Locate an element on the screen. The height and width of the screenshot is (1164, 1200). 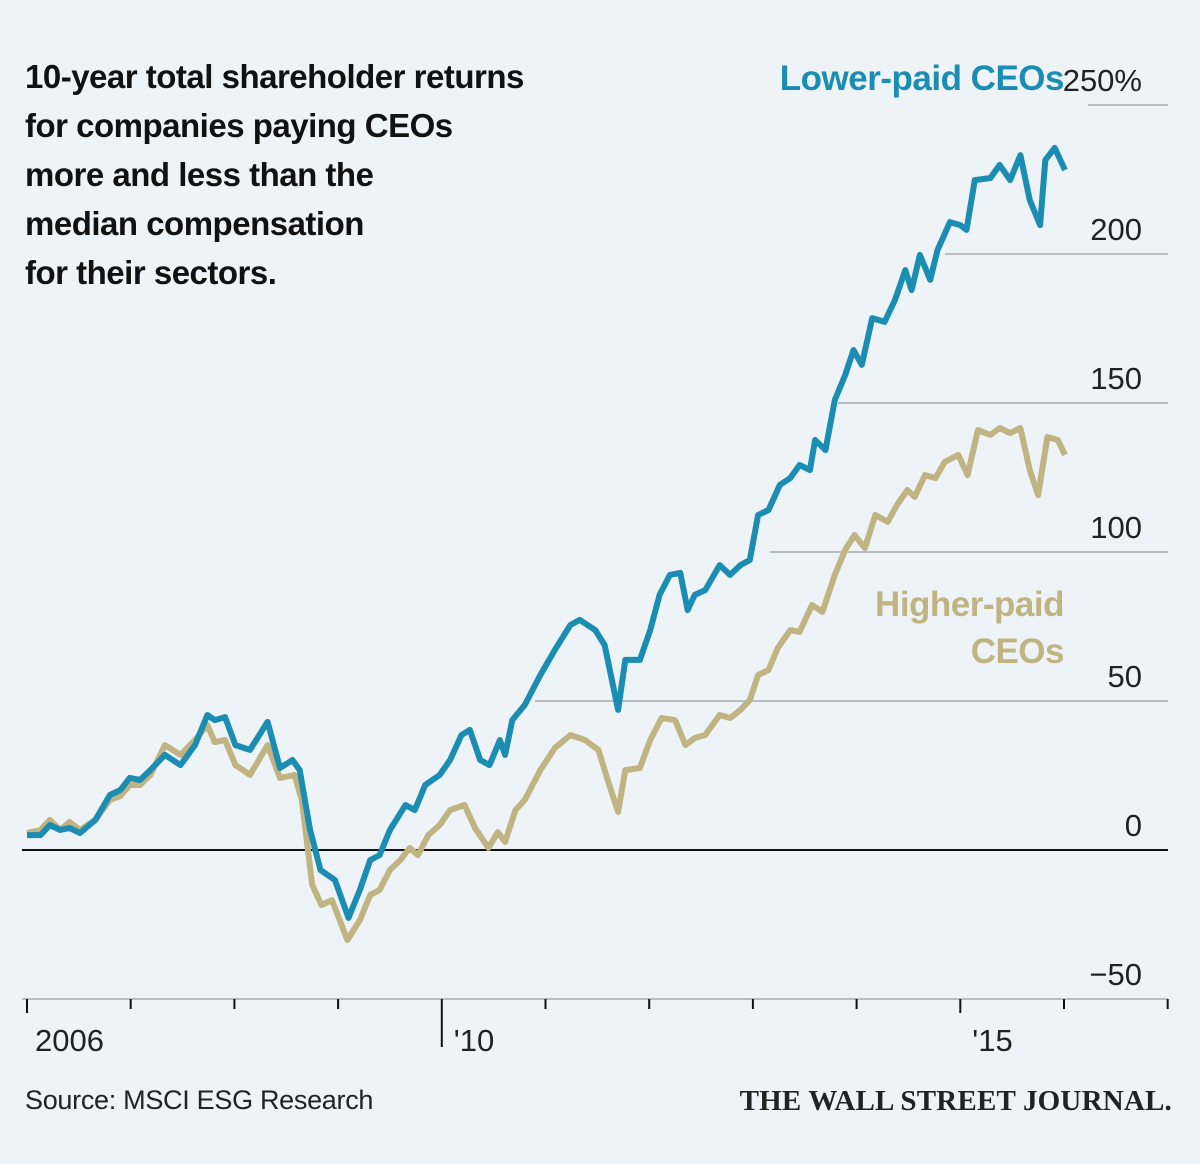
x-tick-label: '15 is located at coordinates (992, 1040).